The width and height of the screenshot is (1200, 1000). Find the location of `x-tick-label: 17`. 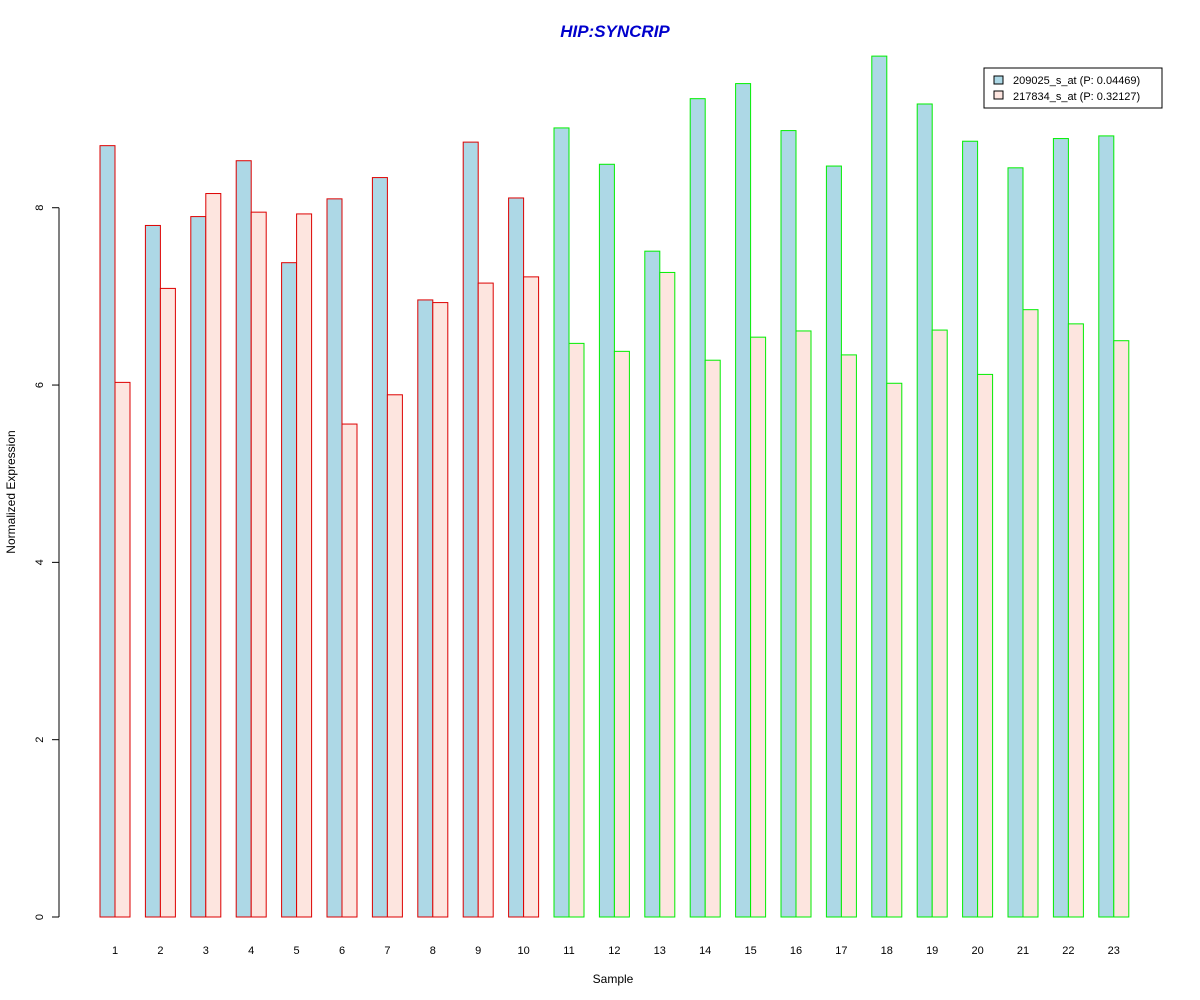

x-tick-label: 17 is located at coordinates (841, 951).